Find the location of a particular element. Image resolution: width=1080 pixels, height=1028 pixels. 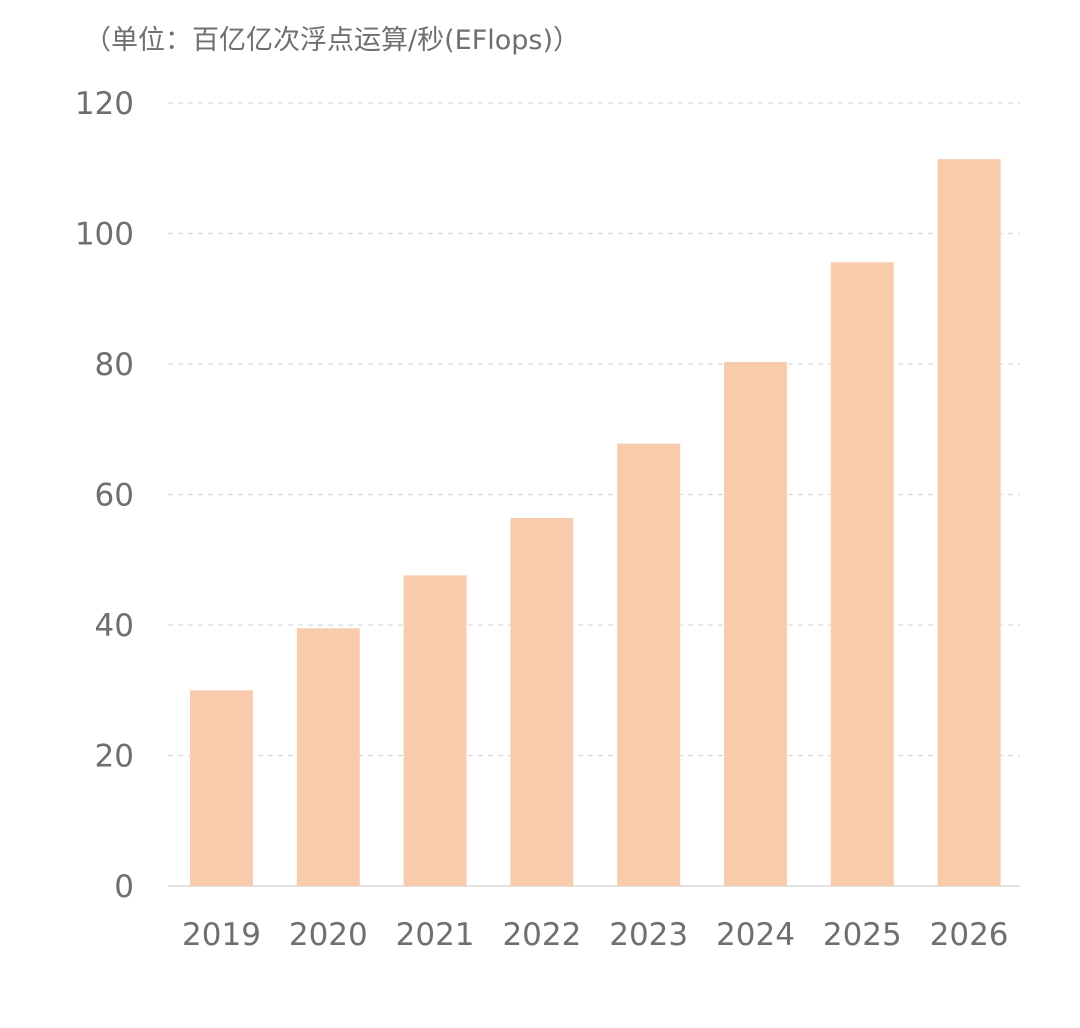

y-axis-ticks: 0 20 40 60 80 100 120 is located at coordinates (104, 495).